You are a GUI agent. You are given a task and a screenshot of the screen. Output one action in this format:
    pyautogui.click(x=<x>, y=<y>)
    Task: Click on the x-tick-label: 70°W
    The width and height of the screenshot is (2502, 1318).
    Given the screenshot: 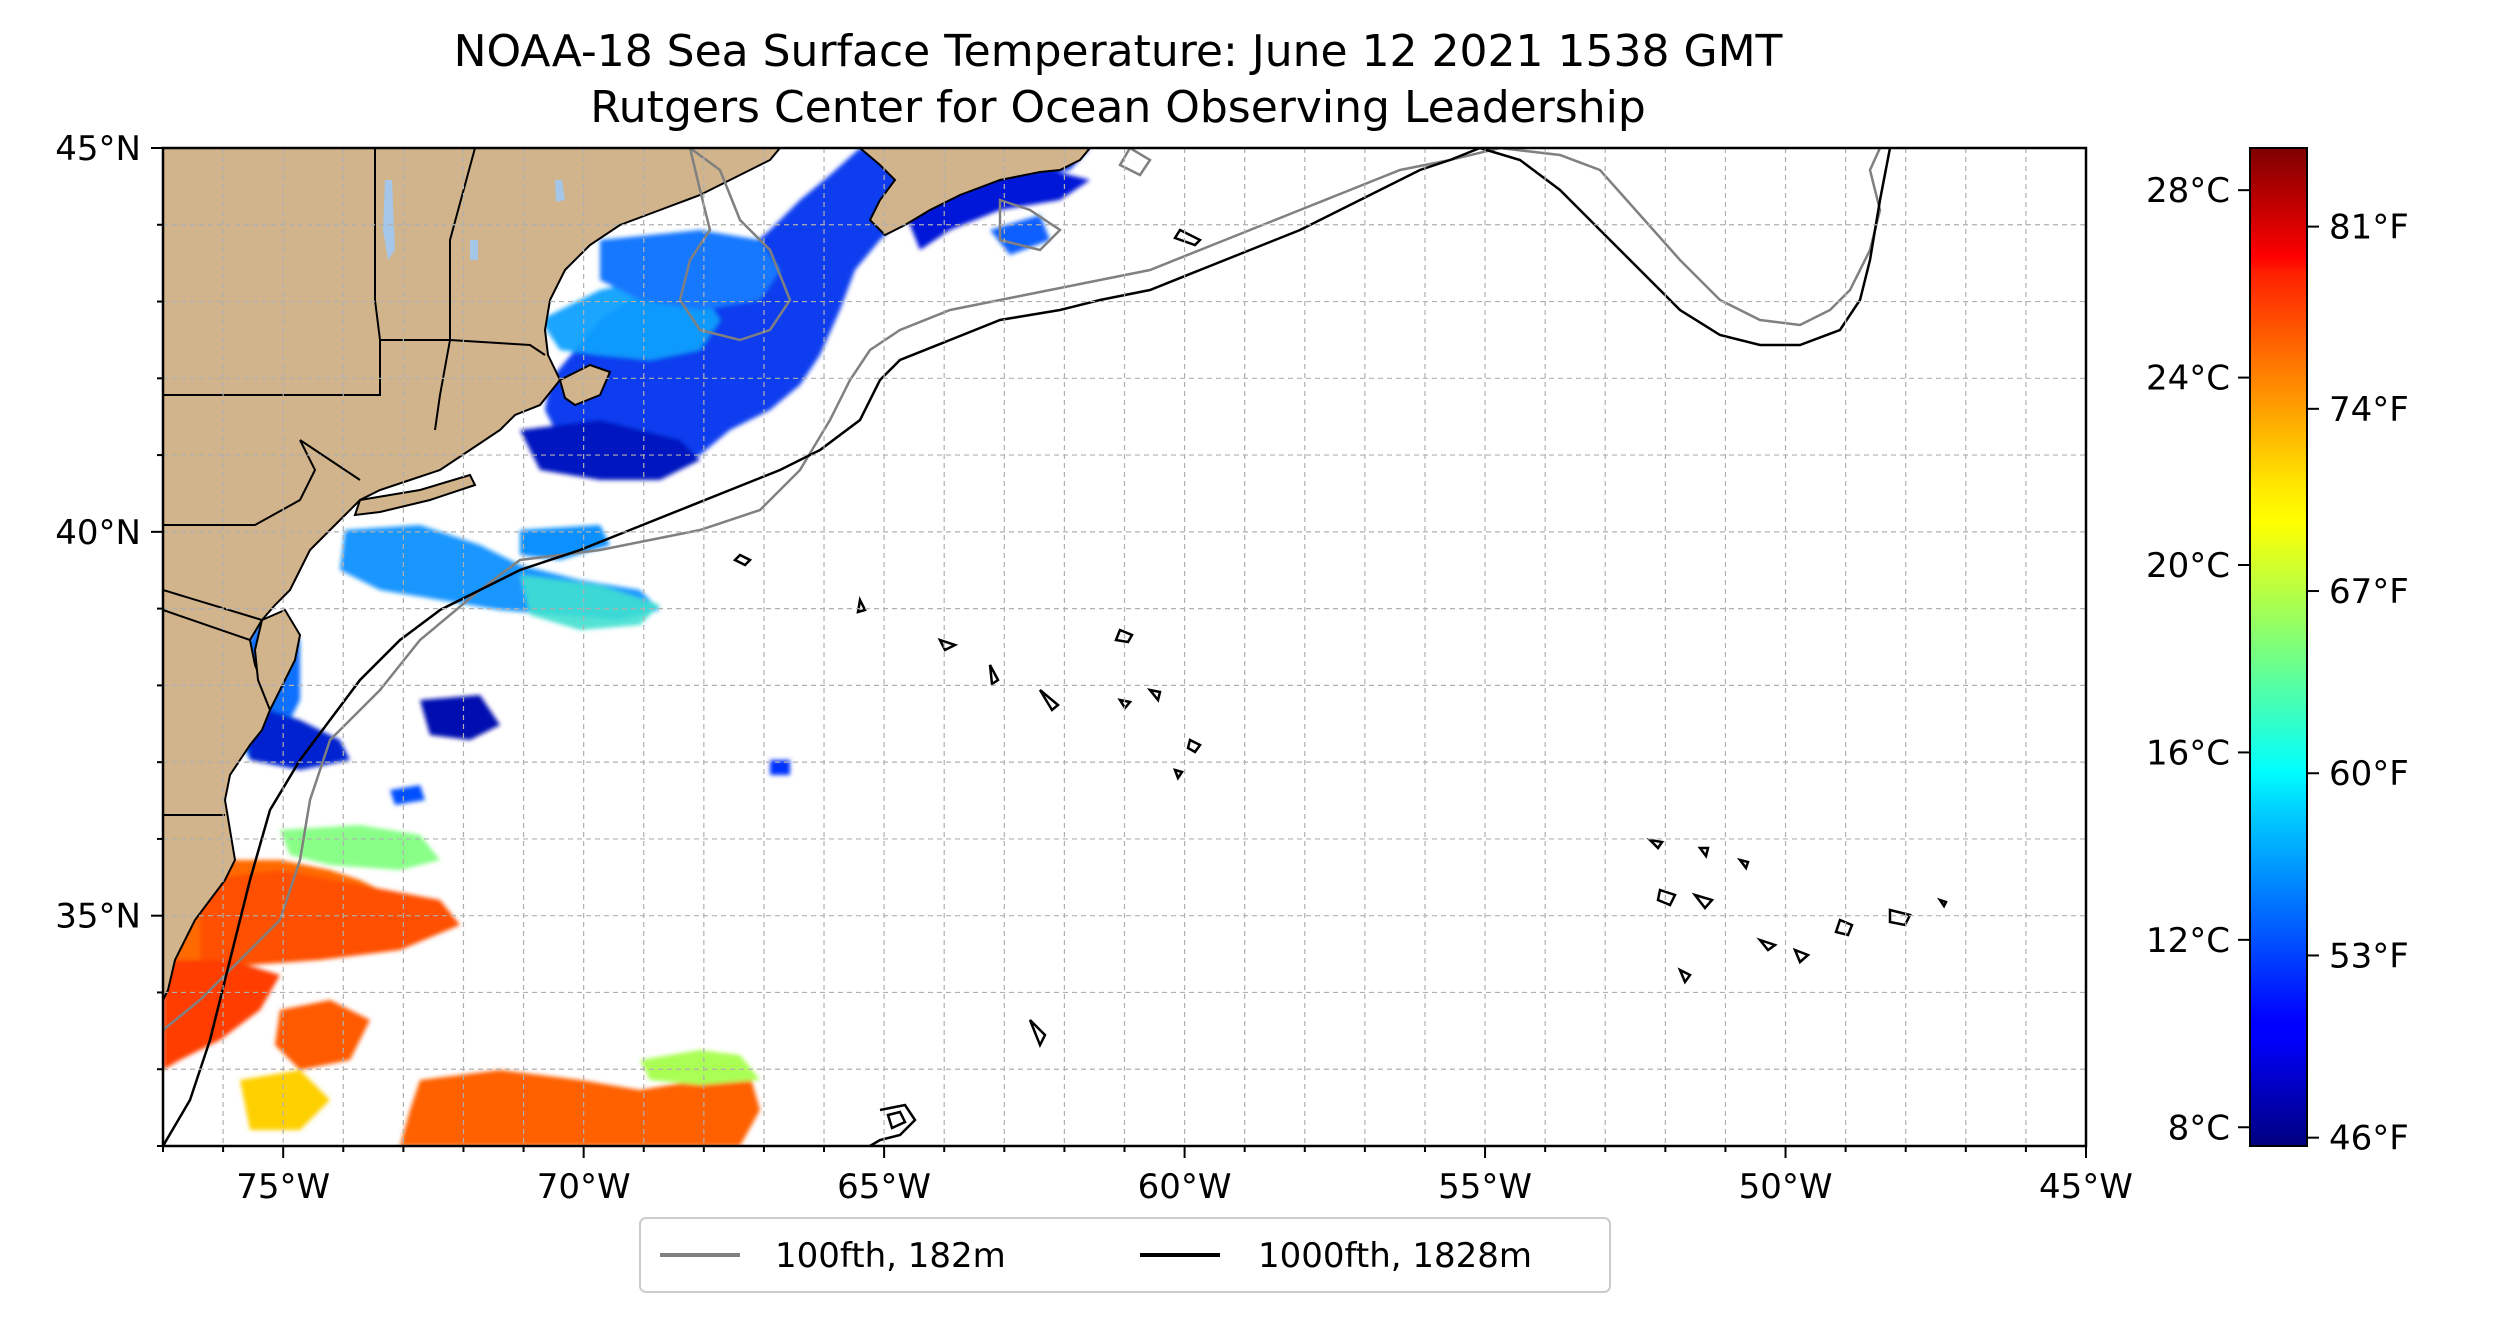 What is the action you would take?
    pyautogui.click(x=584, y=1187)
    